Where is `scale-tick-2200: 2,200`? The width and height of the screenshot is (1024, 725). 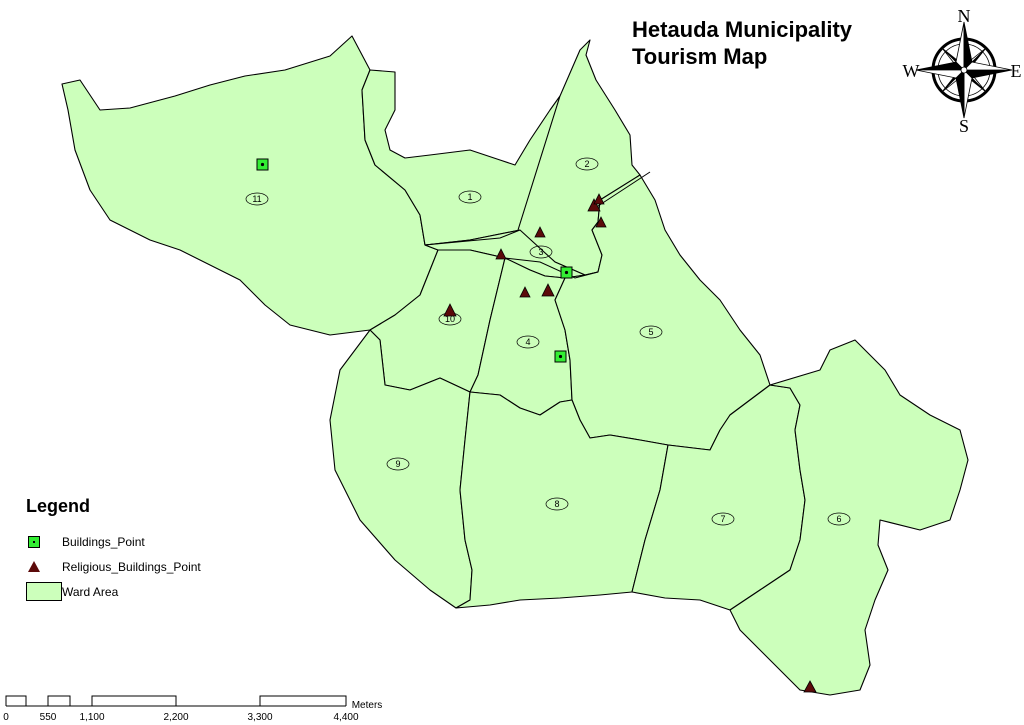
scale-tick-2200: 2,200 is located at coordinates (175, 717).